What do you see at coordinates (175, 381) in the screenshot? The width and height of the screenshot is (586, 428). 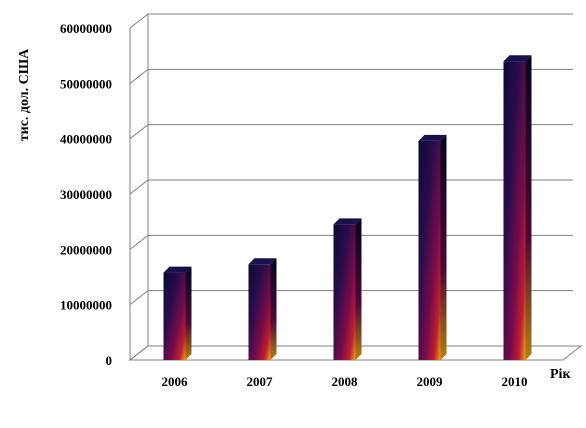 I see `x-tick-label: 2006` at bounding box center [175, 381].